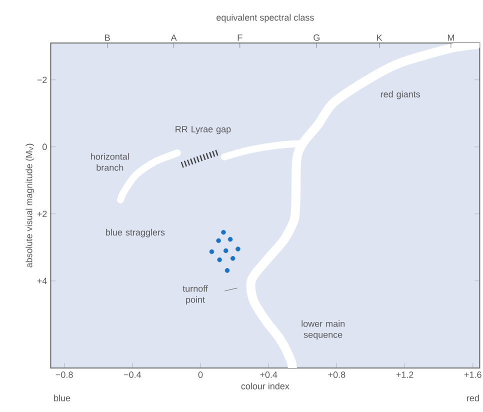  I want to click on annotation: horizontal branch, so click(110, 162).